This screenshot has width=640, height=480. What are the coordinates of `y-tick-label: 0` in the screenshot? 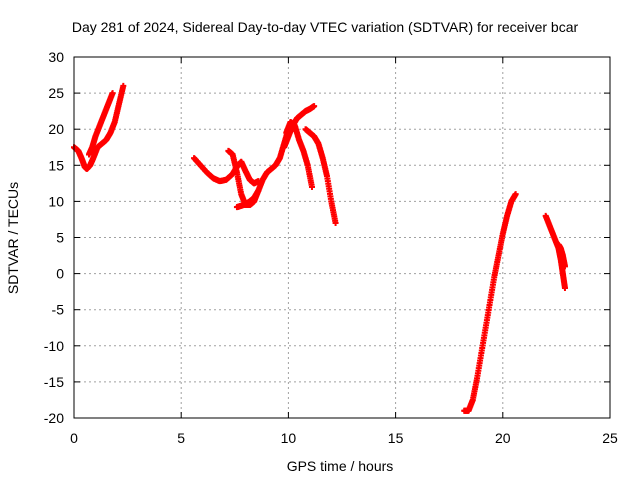 It's located at (60, 274).